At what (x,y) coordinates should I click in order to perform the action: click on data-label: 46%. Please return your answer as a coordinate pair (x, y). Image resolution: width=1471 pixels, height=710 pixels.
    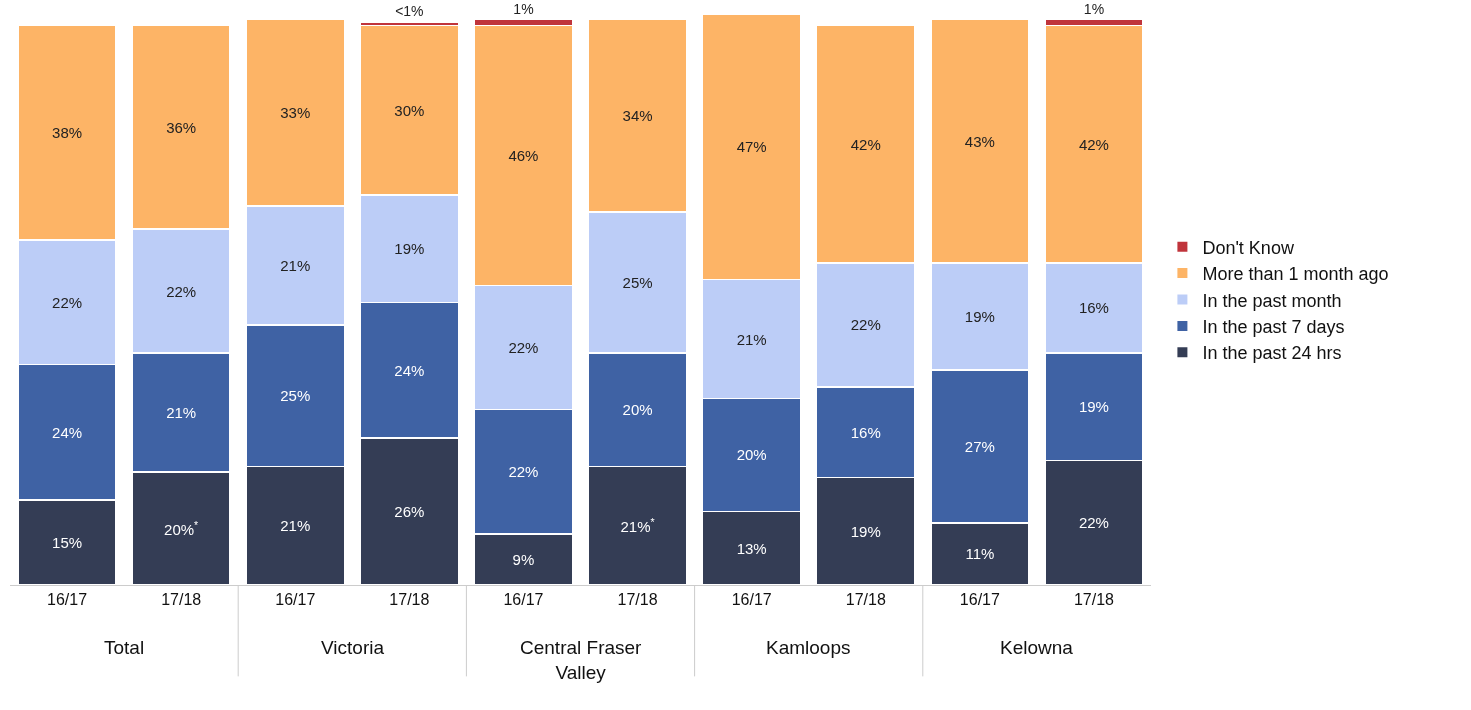
    Looking at the image, I should click on (523, 155).